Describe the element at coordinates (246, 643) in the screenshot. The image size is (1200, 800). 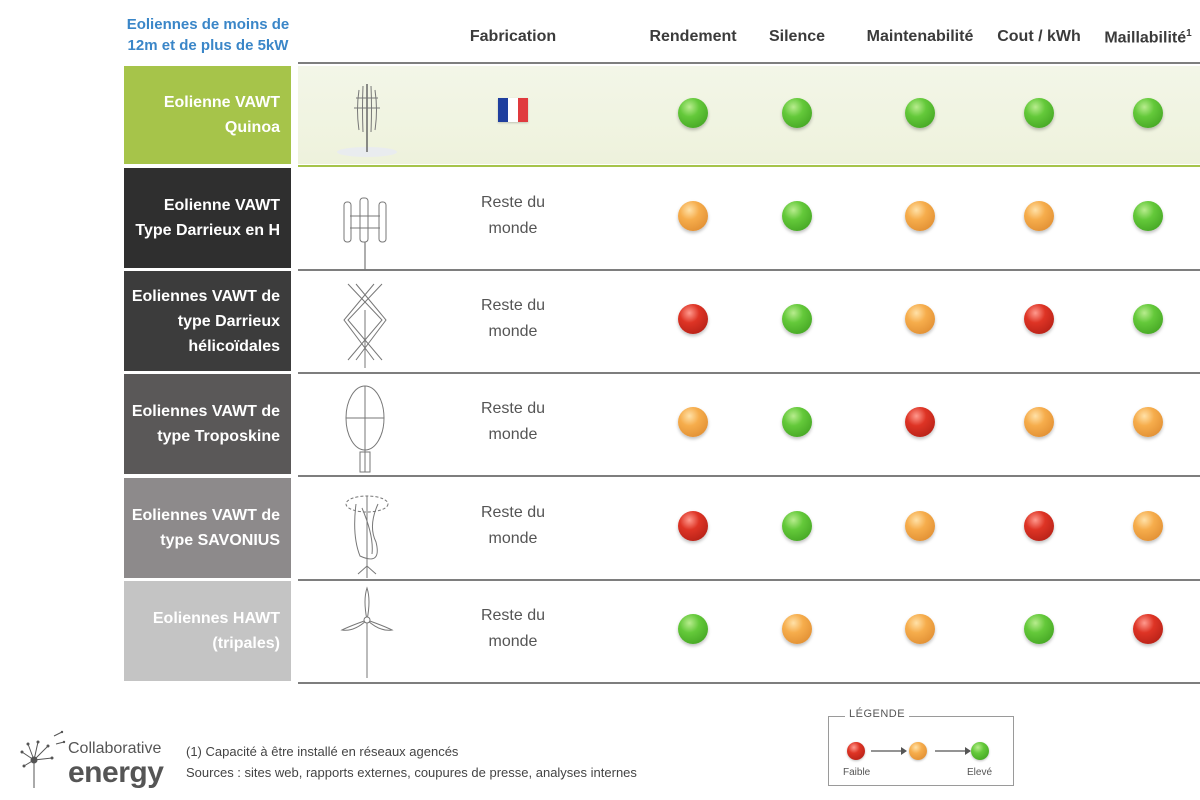
I see `row-label-line: (tripales)` at that location.